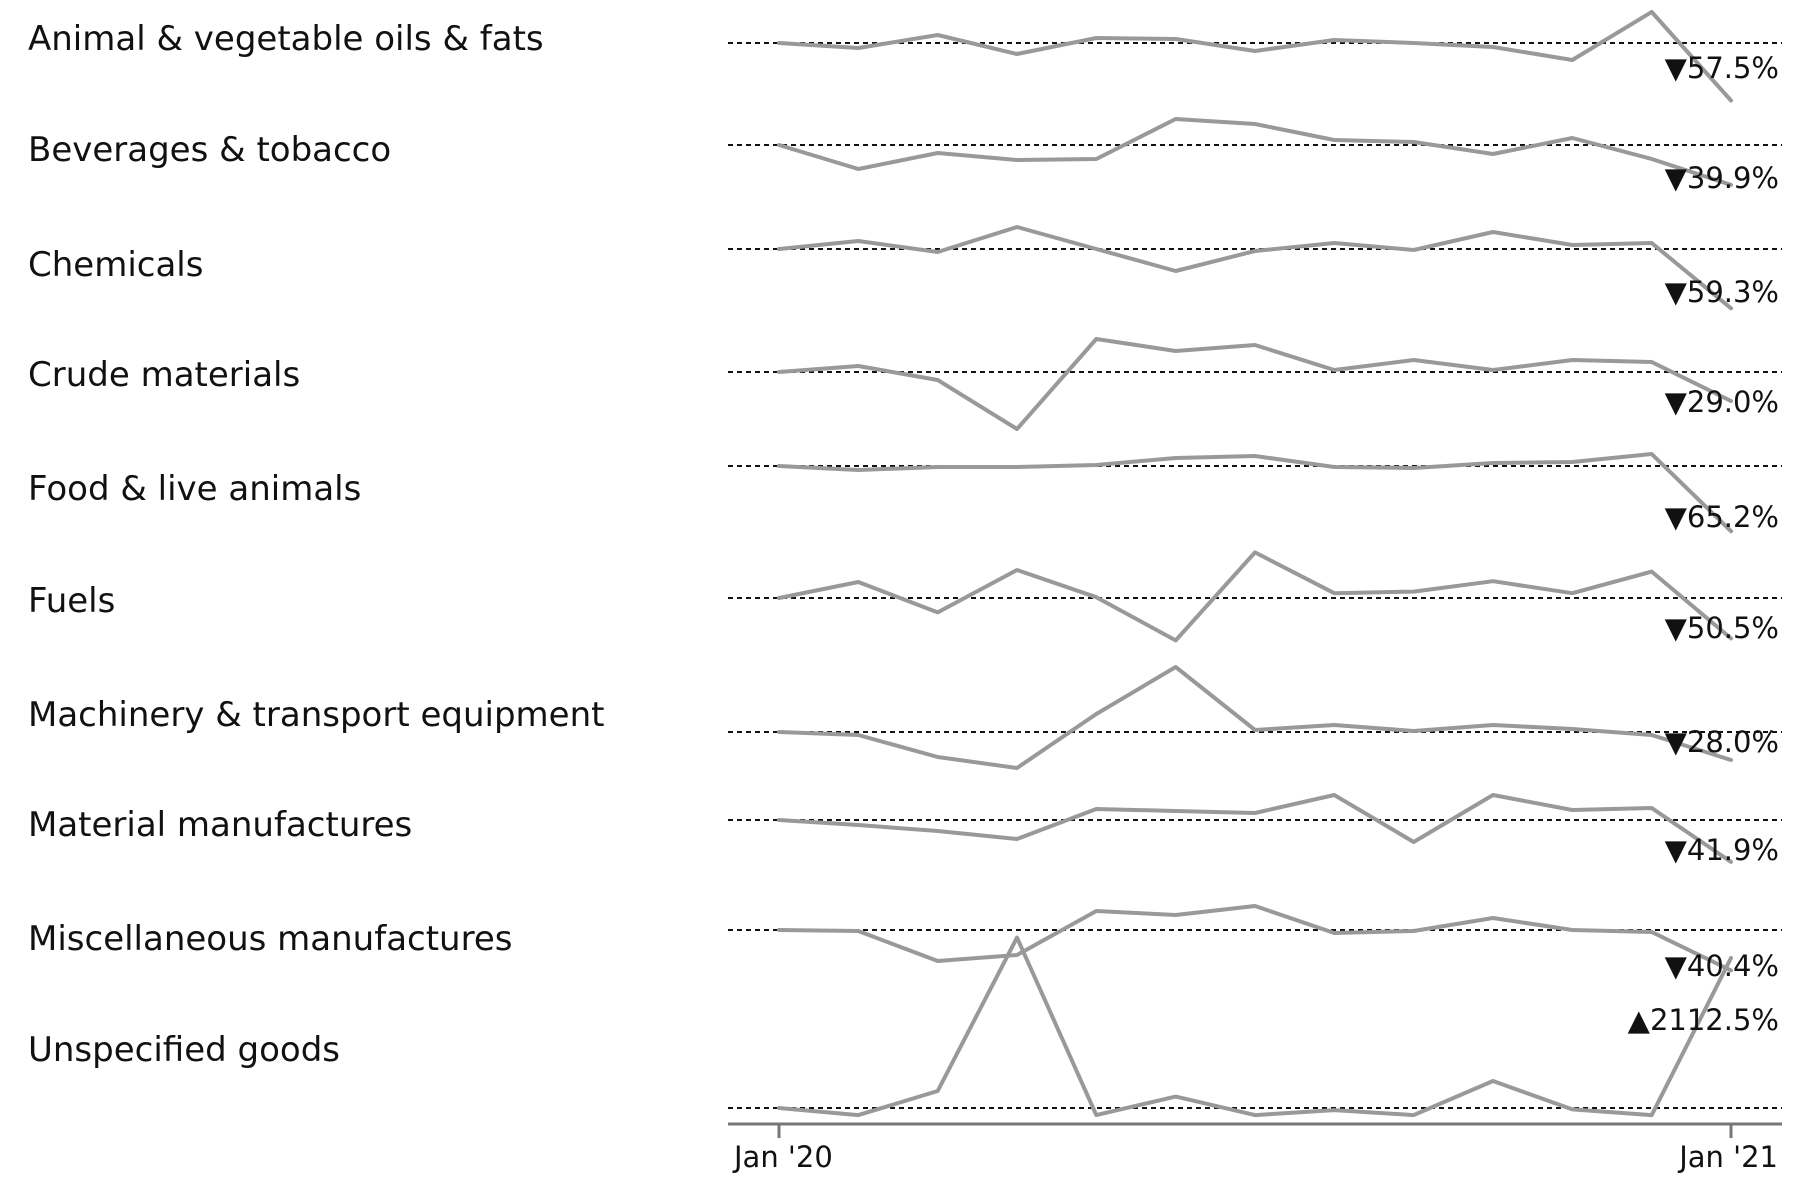 The height and width of the screenshot is (1191, 1796). Describe the element at coordinates (209, 150) in the screenshot. I see `category-label: Beverages & tobacco` at that location.